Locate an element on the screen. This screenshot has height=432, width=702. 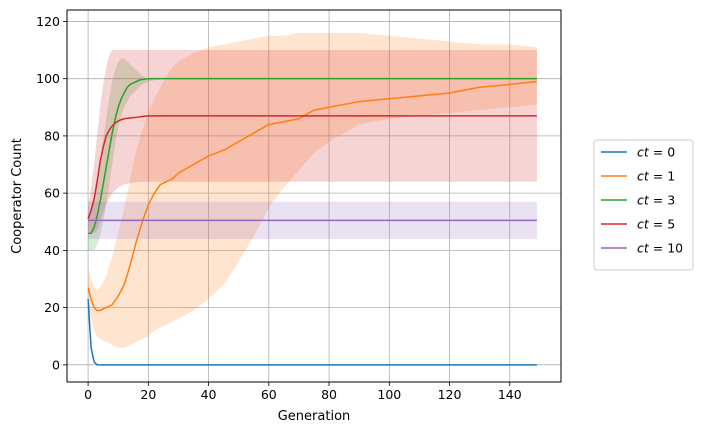
x-tick-label: 20 is located at coordinates (148, 394).